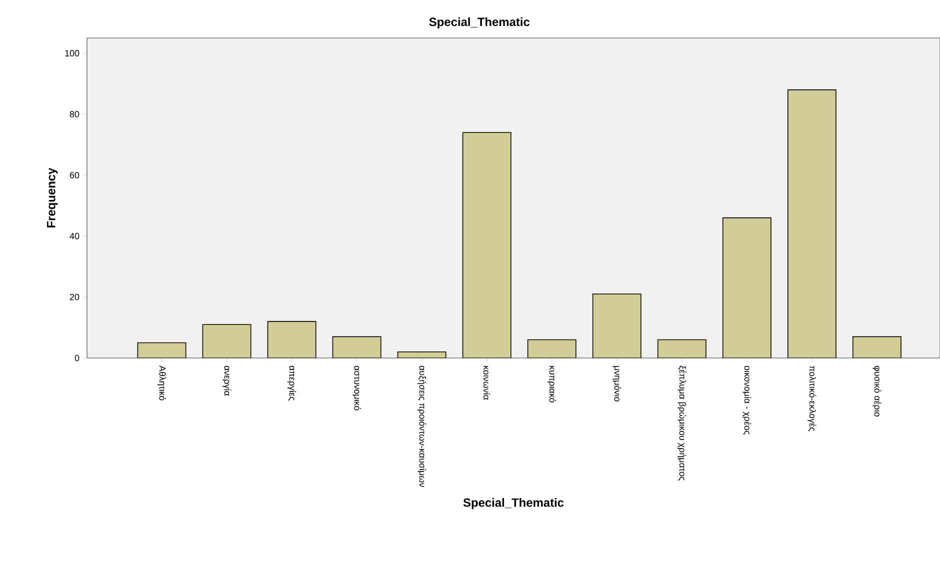  Describe the element at coordinates (161, 383) in the screenshot. I see `x-tick-label: Αθλητικό` at that location.